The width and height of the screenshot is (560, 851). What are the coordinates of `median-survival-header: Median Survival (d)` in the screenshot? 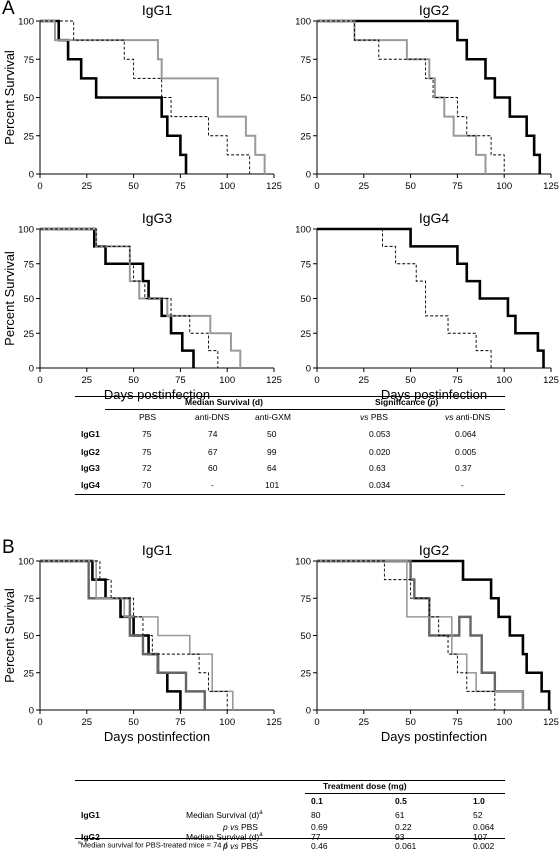 It's located at (224, 402).